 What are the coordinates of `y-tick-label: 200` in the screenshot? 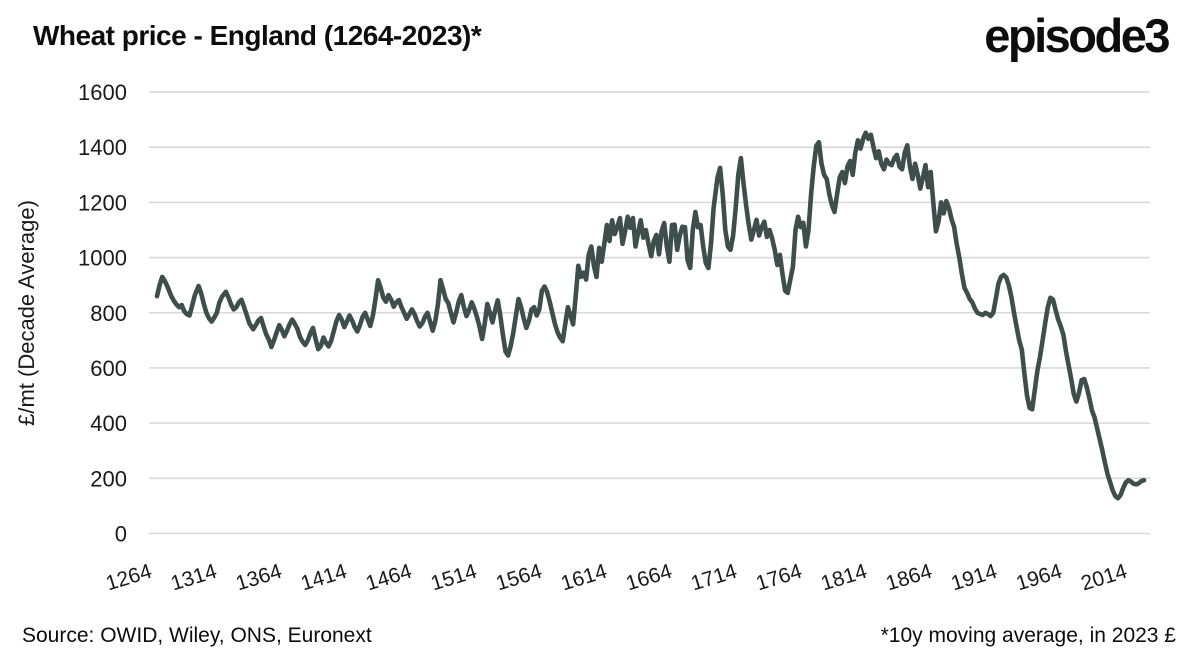 It's located at (108, 478).